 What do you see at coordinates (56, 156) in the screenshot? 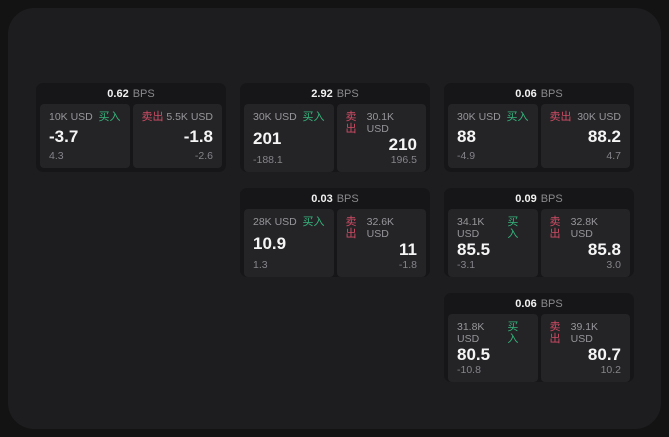
I see `buy-change: 4.3` at bounding box center [56, 156].